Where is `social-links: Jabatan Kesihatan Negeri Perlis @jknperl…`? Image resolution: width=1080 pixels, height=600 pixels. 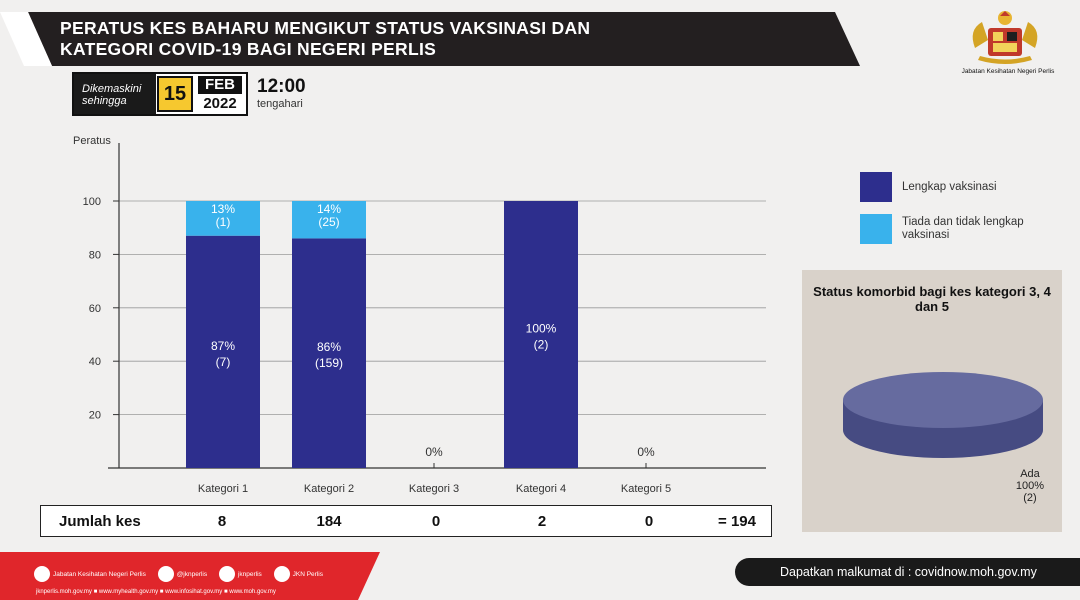 social-links: Jabatan Kesihatan Negeri Perlis @jknperl… is located at coordinates (183, 574).